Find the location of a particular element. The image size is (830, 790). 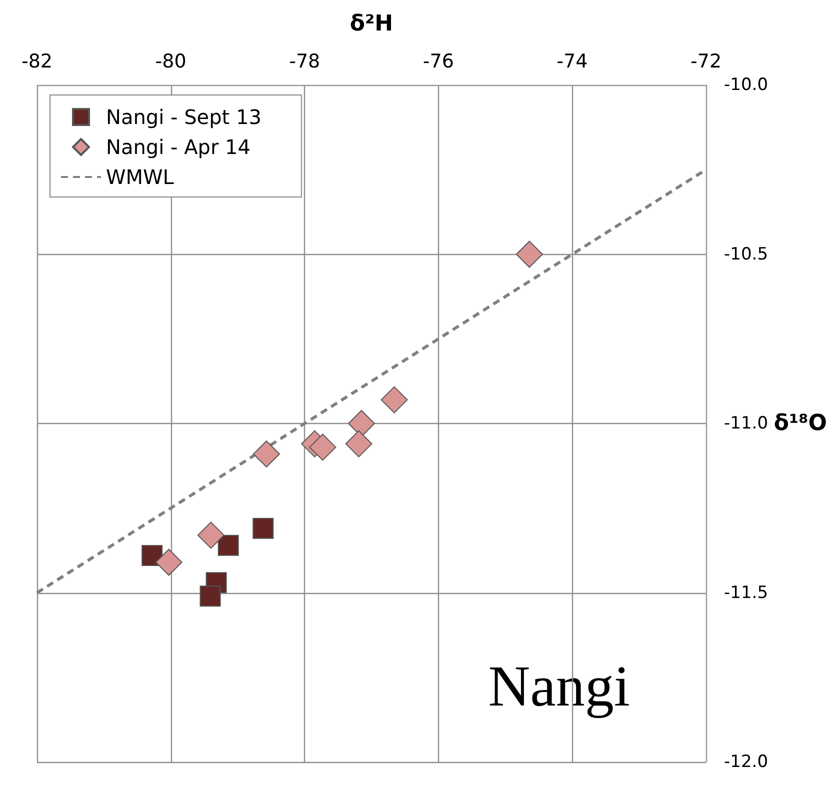

annotation: Nangi is located at coordinates (559, 686).